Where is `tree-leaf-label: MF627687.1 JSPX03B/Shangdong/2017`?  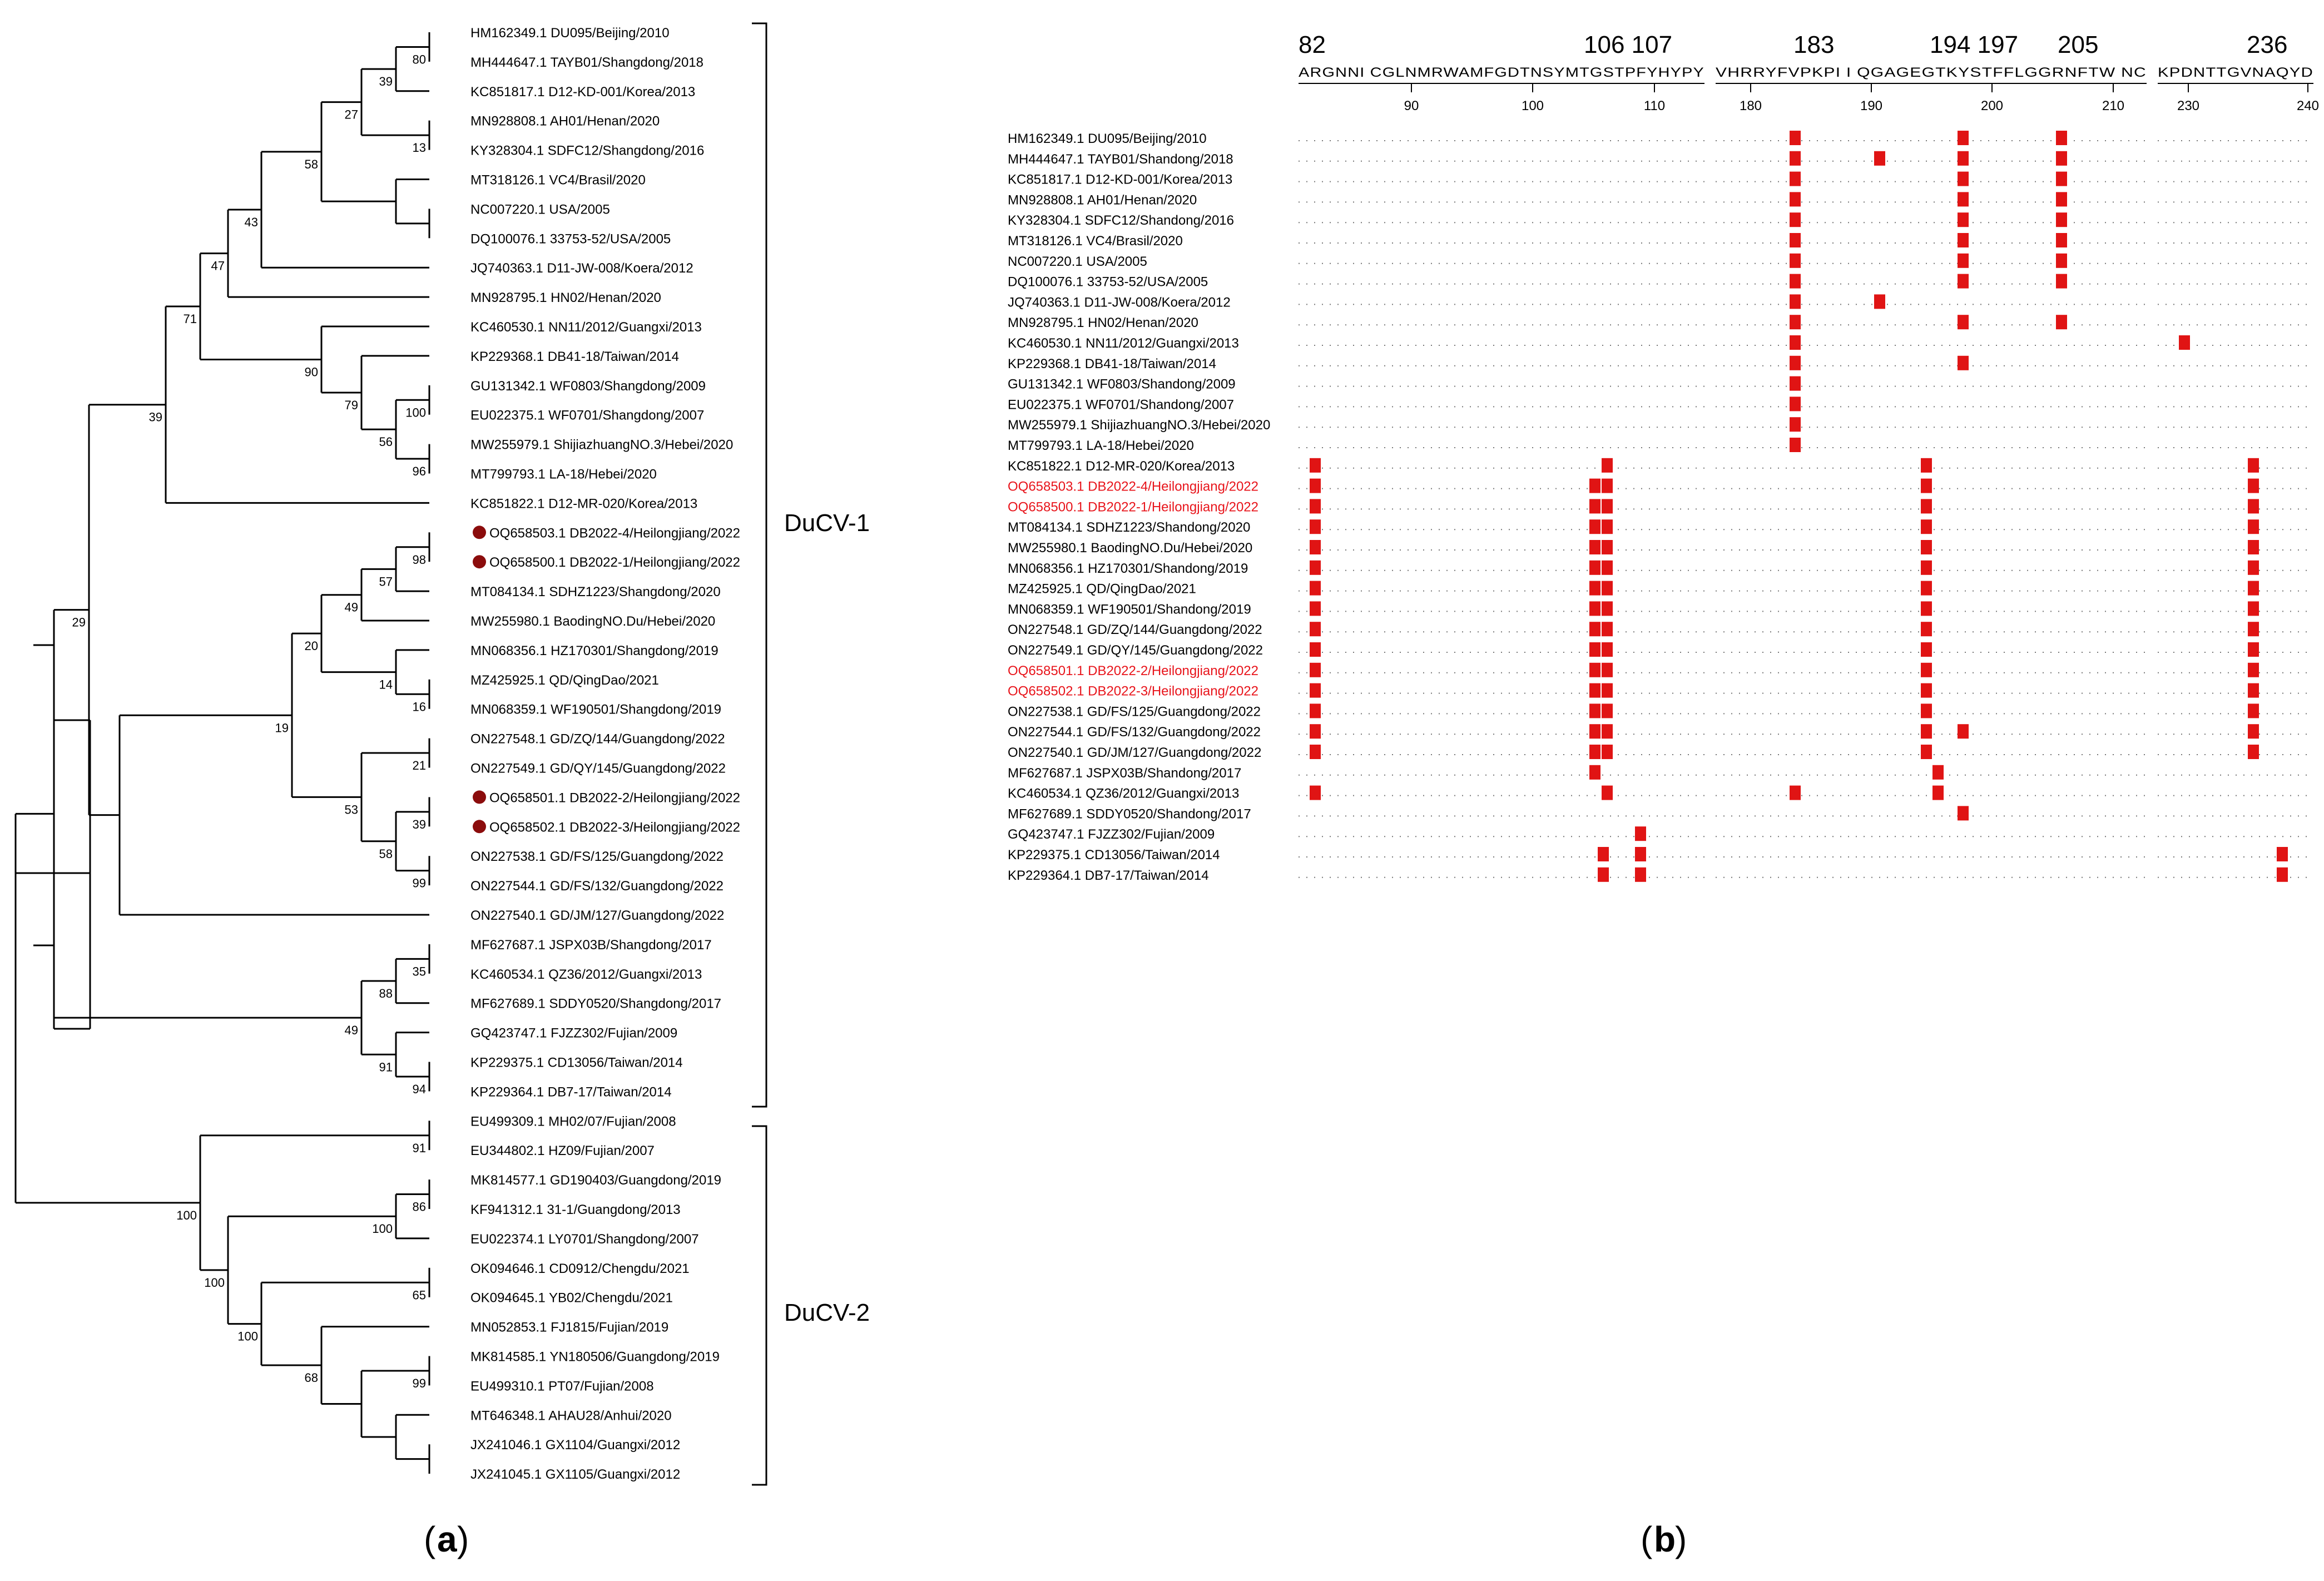
tree-leaf-label: MF627687.1 JSPX03B/Shangdong/2017 is located at coordinates (591, 945).